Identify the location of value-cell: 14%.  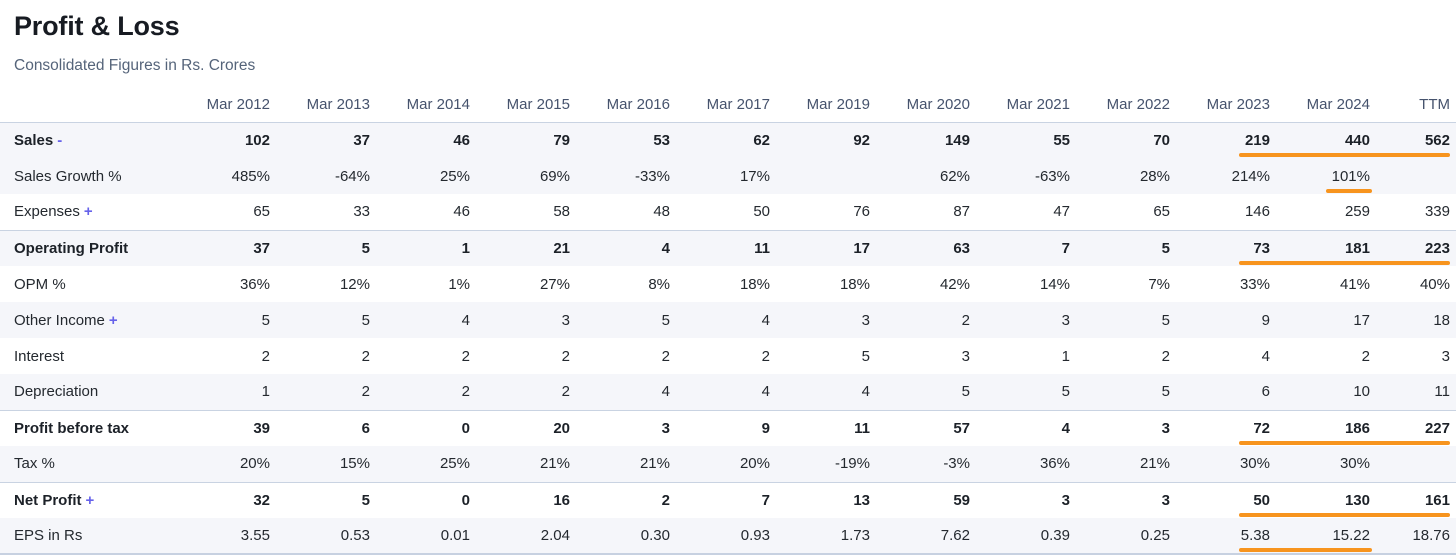
(1054, 284).